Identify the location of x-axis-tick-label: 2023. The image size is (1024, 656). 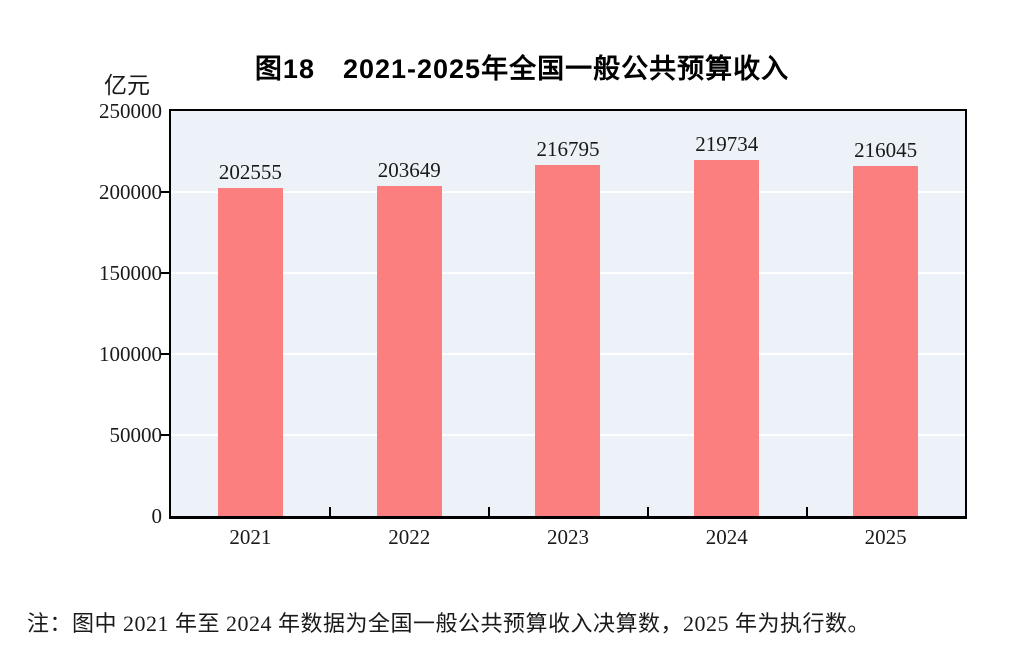
(567, 537).